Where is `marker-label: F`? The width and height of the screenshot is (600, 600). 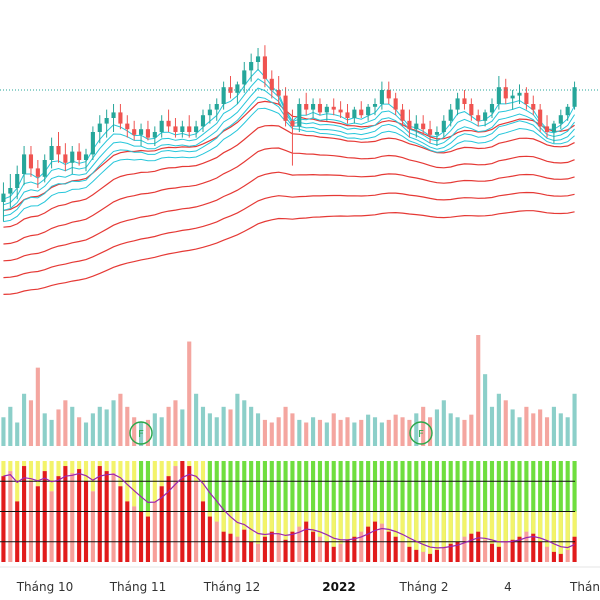
marker-label: F is located at coordinates (421, 434).